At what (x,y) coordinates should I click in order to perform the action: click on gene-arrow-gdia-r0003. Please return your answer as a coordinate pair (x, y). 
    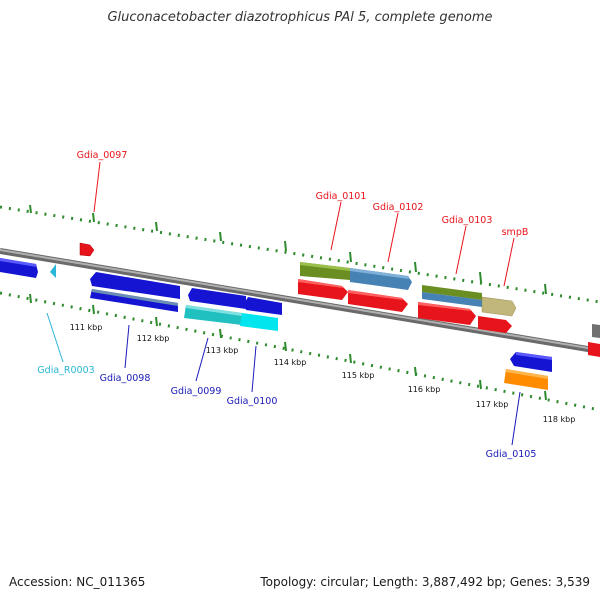
    Looking at the image, I should click on (53, 271).